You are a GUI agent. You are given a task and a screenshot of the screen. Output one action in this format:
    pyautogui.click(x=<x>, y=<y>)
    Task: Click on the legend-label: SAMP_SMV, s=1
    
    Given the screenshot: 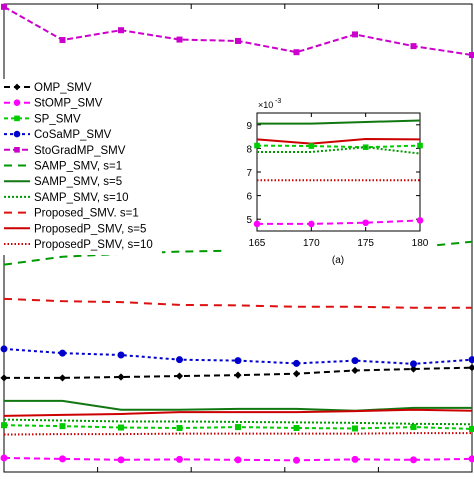 What is the action you would take?
    pyautogui.click(x=78, y=167)
    